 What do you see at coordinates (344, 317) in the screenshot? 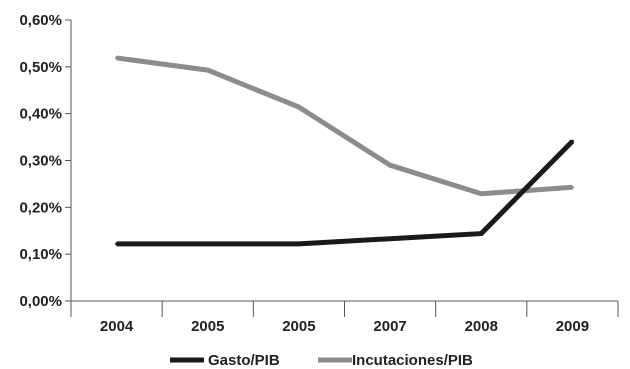
I see `x-axis: 2004 2005 2005 2007 2008 2009` at bounding box center [344, 317].